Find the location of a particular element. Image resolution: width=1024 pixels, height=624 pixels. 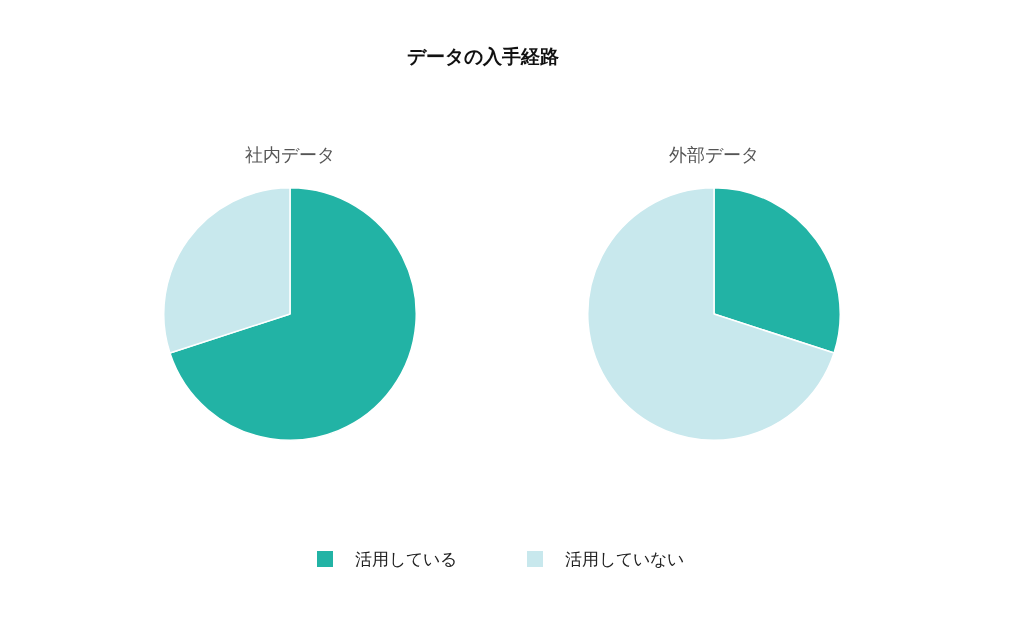

chart-subtitle: 社内データ is located at coordinates (290, 155).